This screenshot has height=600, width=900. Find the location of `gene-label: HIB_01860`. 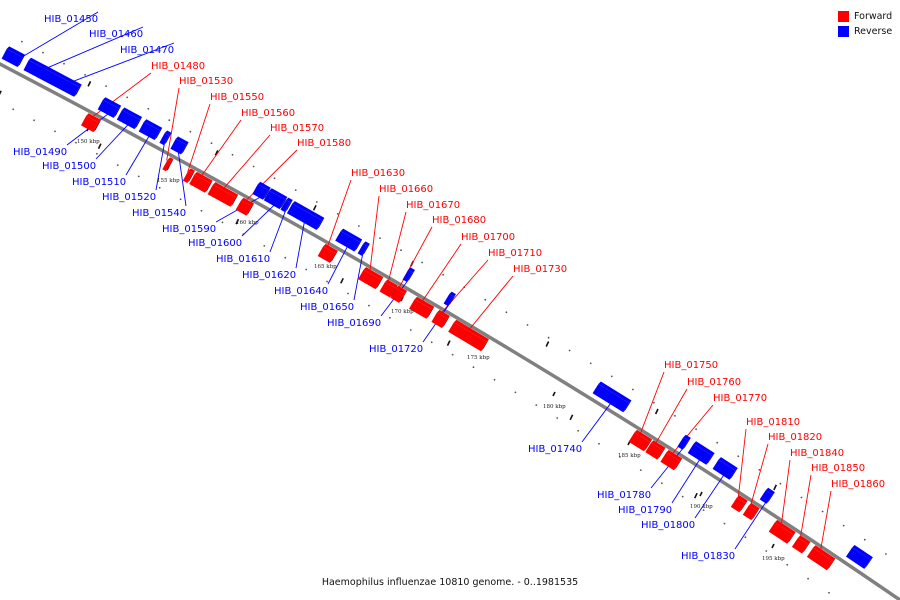

gene-label: HIB_01860 is located at coordinates (858, 484).